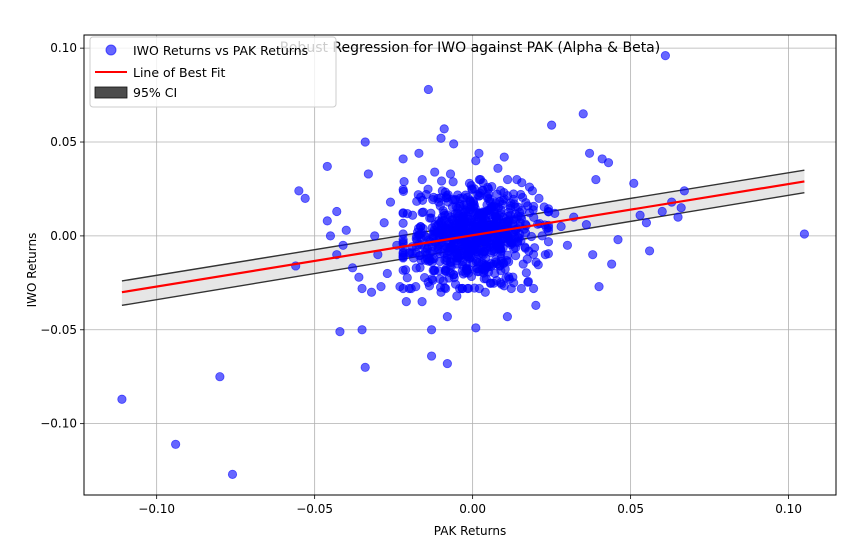 The width and height of the screenshot is (866, 547). I want to click on y-tick-label: 0.05, so click(63, 142).